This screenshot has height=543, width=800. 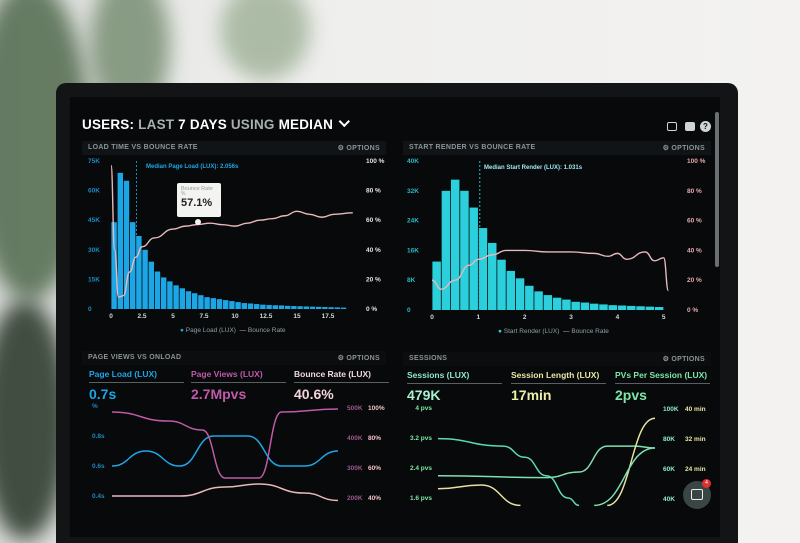 What do you see at coordinates (424, 395) in the screenshot?
I see `metric-value: 479K` at bounding box center [424, 395].